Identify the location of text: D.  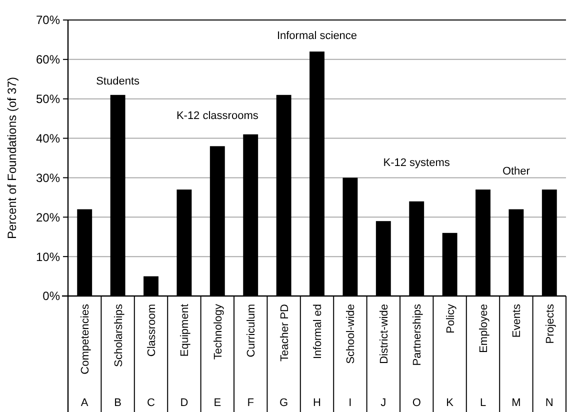
(184, 403).